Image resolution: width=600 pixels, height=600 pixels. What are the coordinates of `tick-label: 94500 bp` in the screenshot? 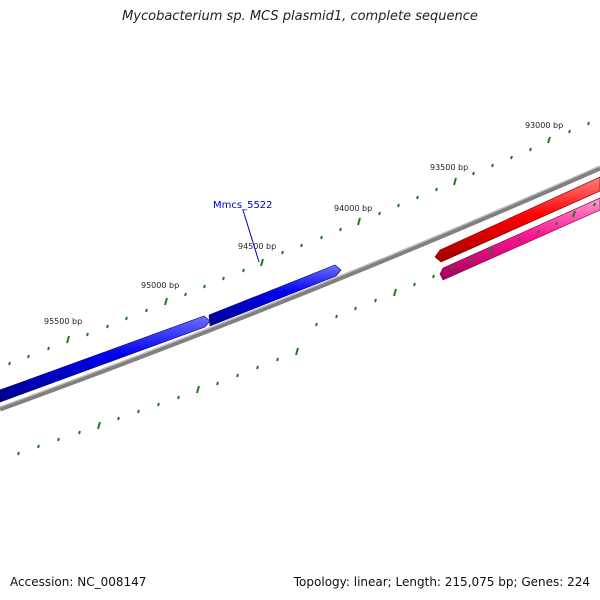 It's located at (257, 246).